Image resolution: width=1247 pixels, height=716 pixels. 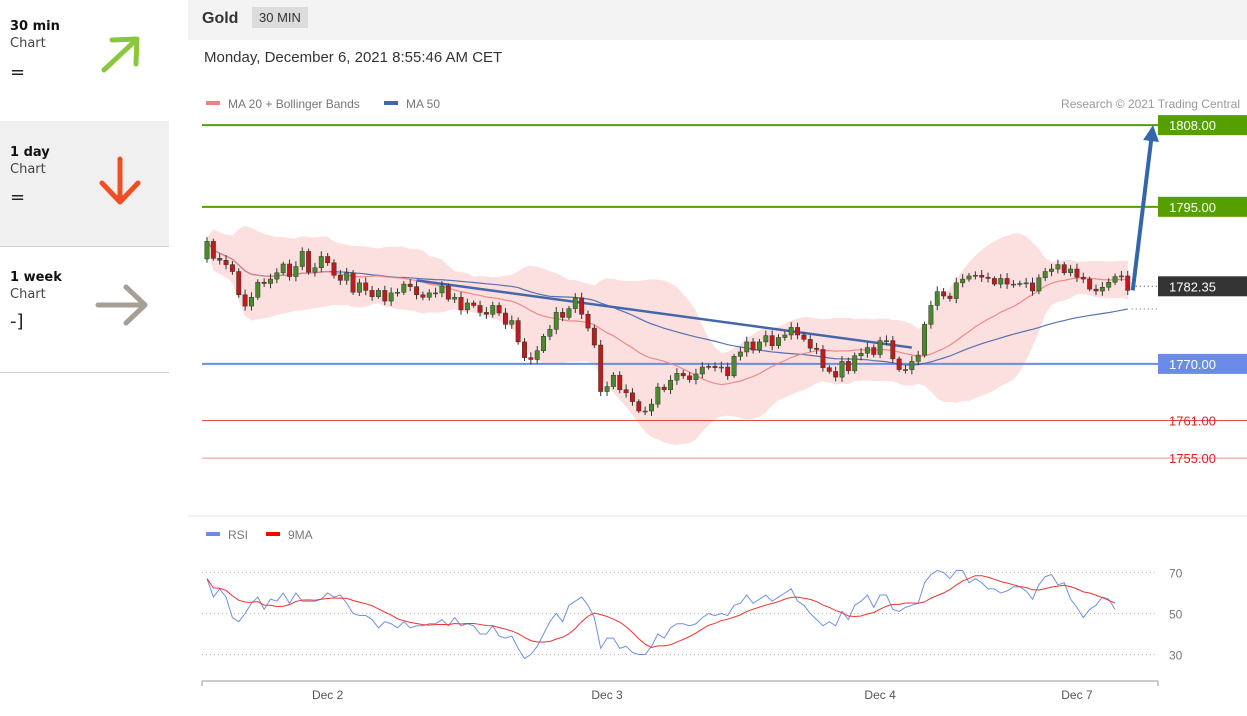 What do you see at coordinates (120, 54) in the screenshot?
I see `arrow-up-right-icon` at bounding box center [120, 54].